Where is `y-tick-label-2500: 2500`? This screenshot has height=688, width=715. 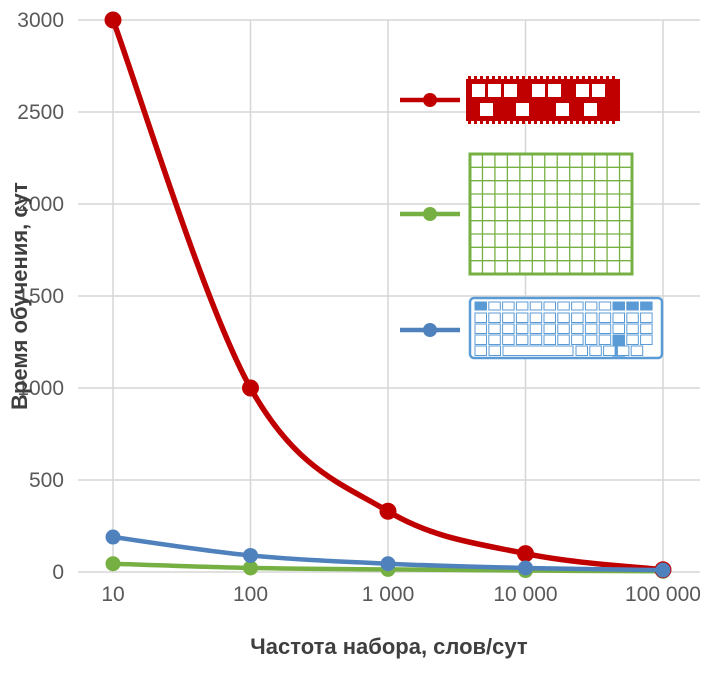
y-tick-label-2500: 2500 is located at coordinates (40, 112).